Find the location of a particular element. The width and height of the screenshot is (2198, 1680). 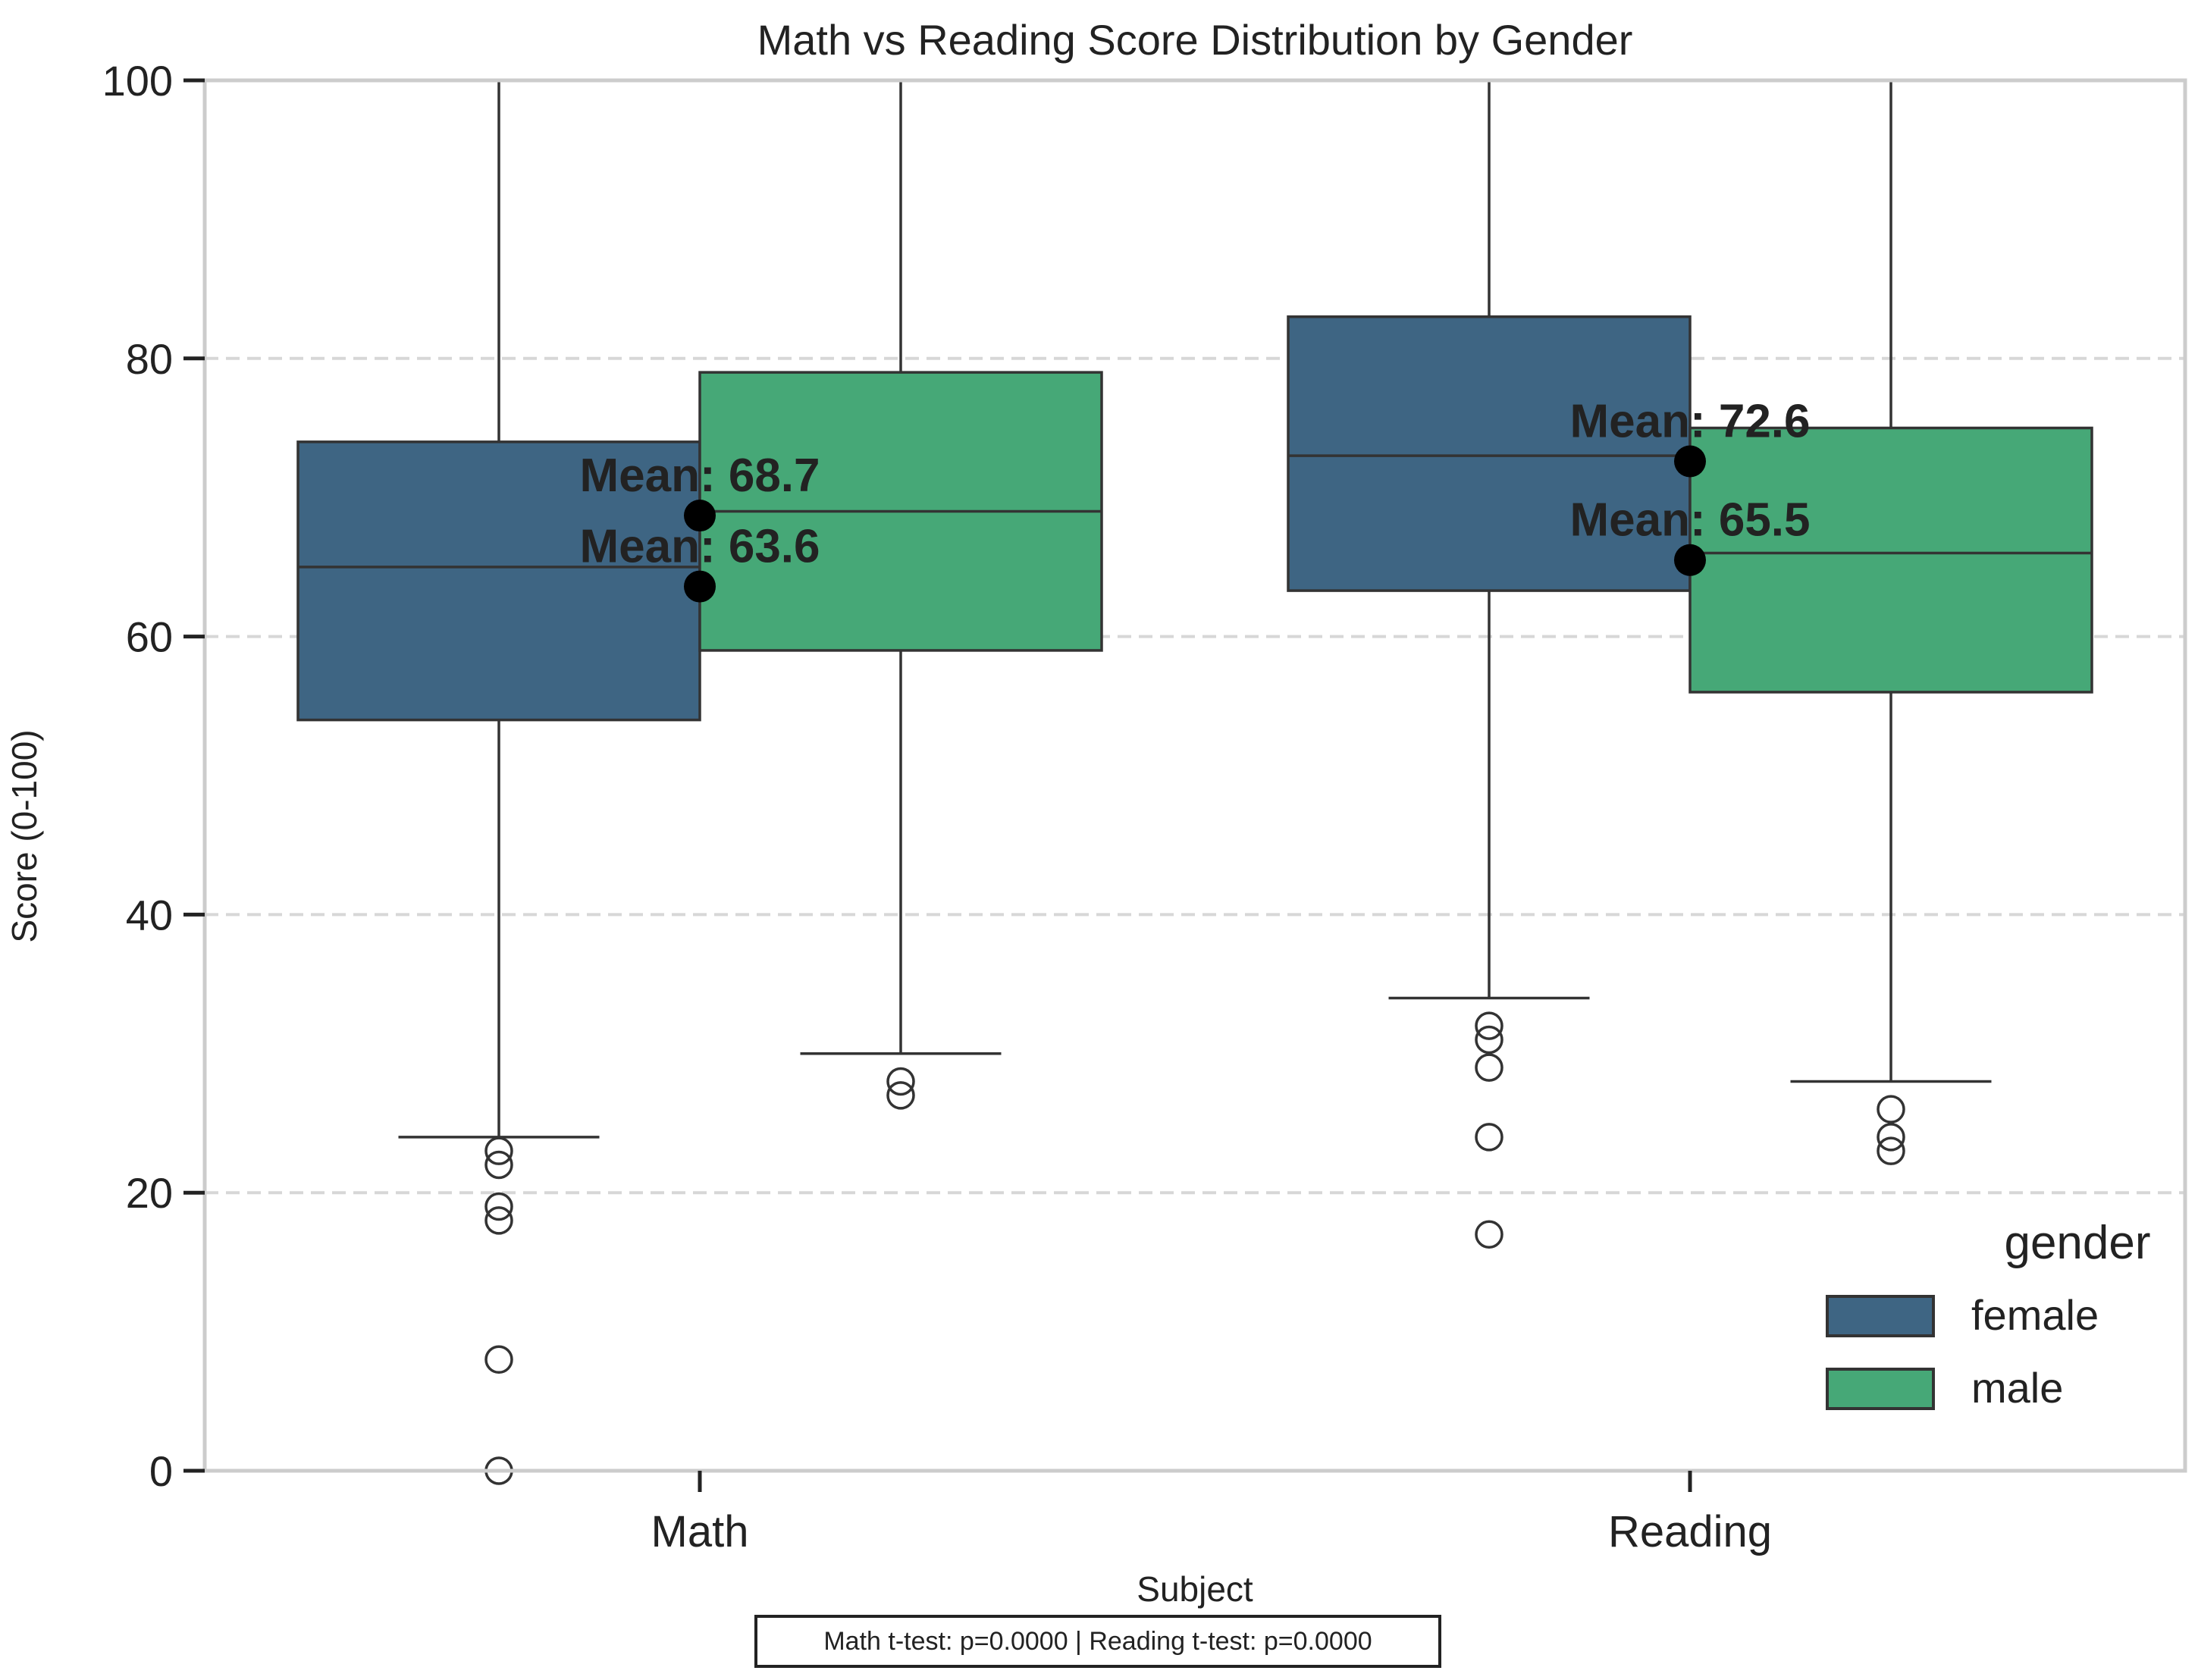

x-axis-label: Subject is located at coordinates (1195, 1589).